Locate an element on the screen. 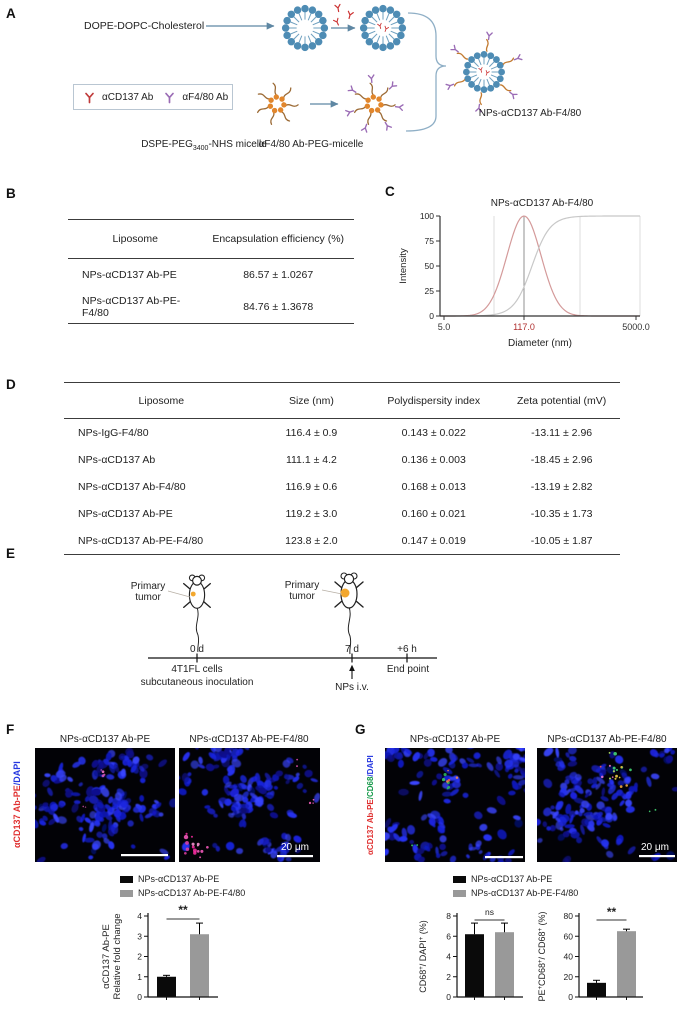  svg-text: PE+​CD68+​/ CD68+​ (%) is located at coordinates (542, 956).